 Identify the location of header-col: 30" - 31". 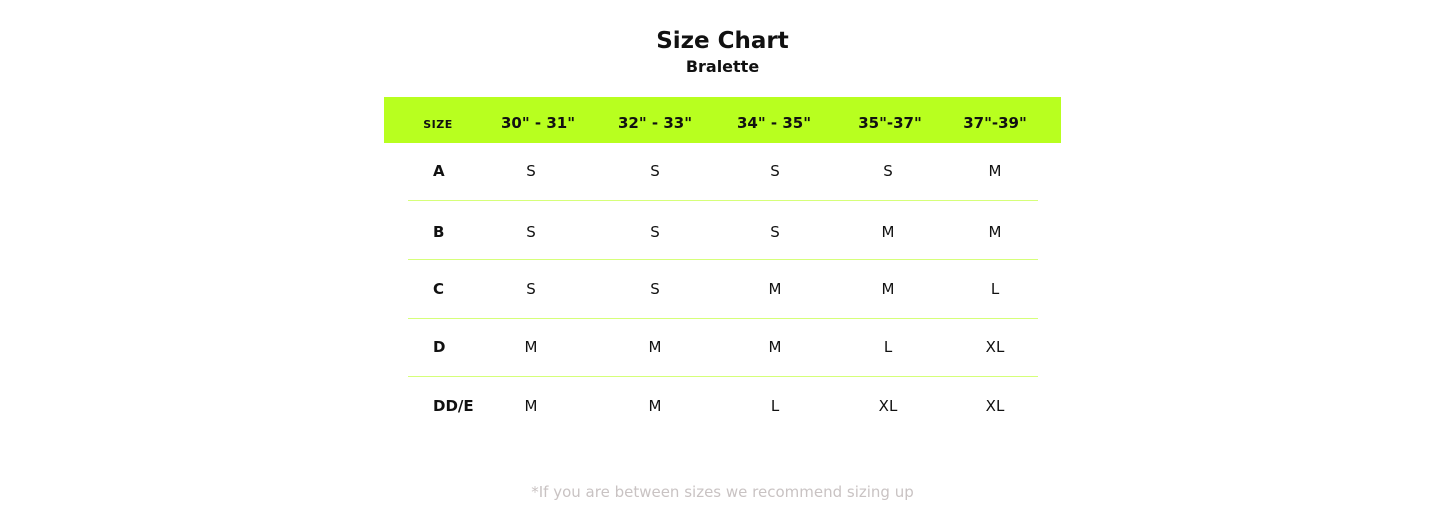
(538, 123).